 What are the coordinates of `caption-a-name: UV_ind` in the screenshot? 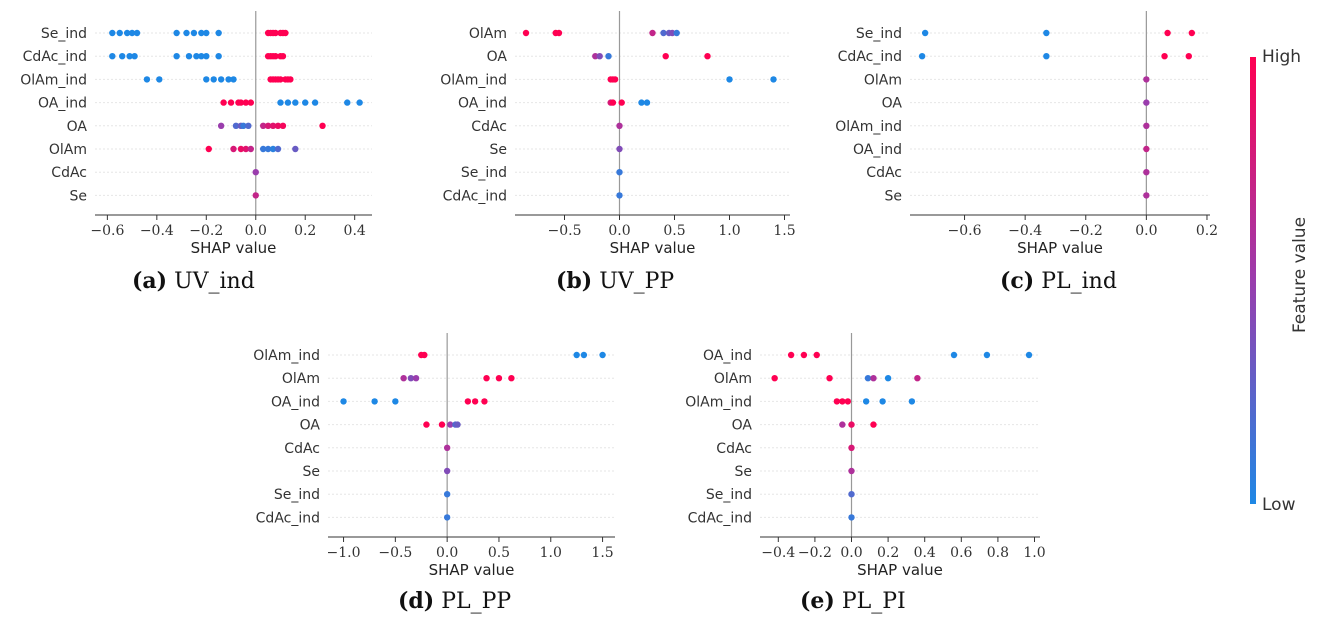 It's located at (214, 281).